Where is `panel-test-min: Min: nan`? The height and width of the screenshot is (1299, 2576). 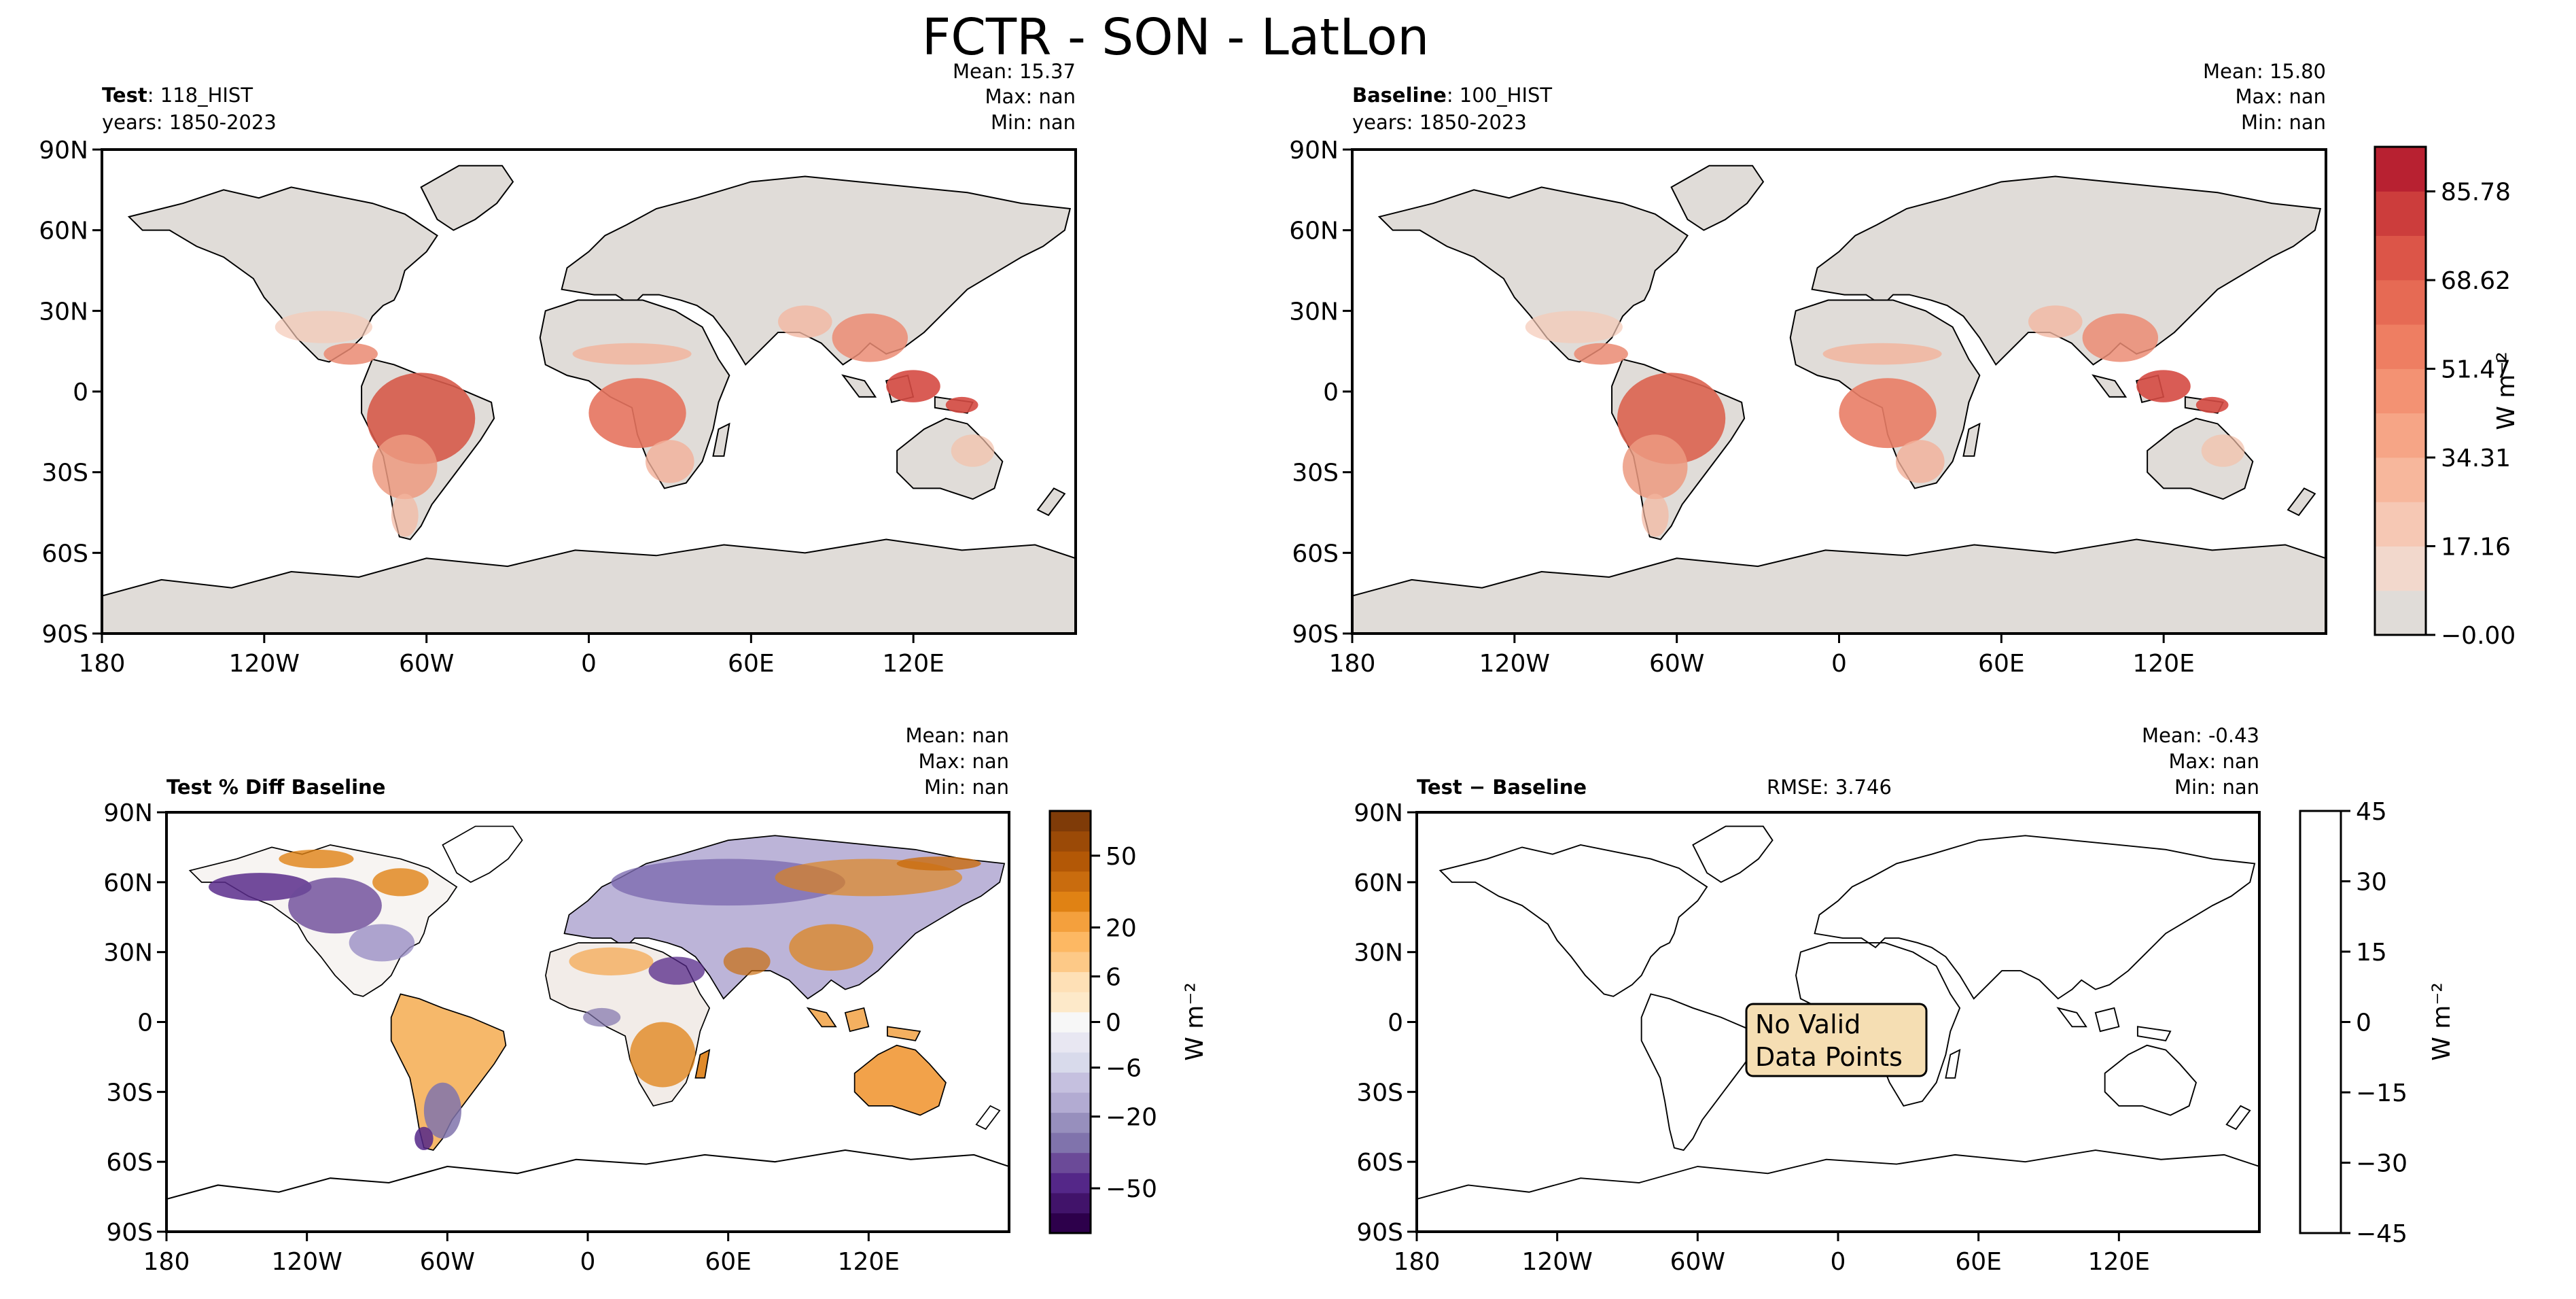
panel-test-min: Min: nan is located at coordinates (1033, 123).